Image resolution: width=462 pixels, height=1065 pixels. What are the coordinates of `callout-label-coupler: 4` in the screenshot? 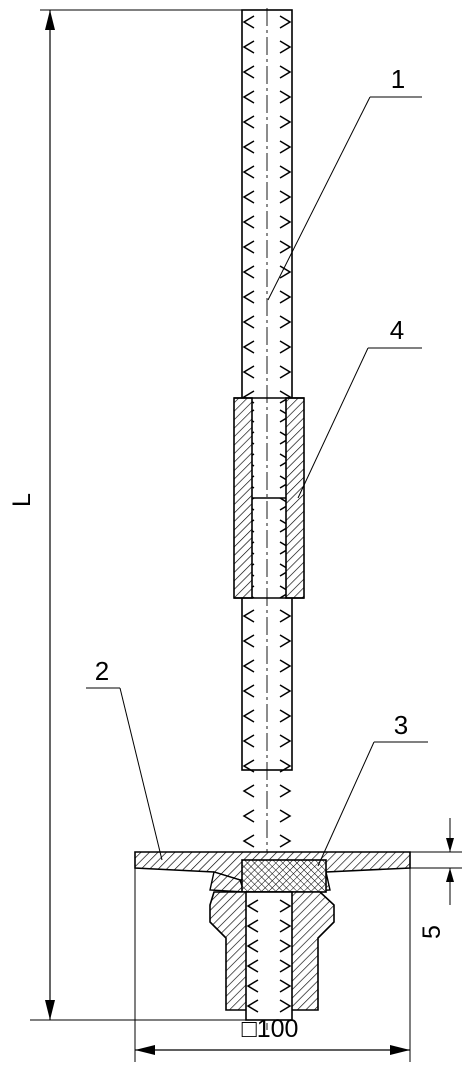 It's located at (397, 330).